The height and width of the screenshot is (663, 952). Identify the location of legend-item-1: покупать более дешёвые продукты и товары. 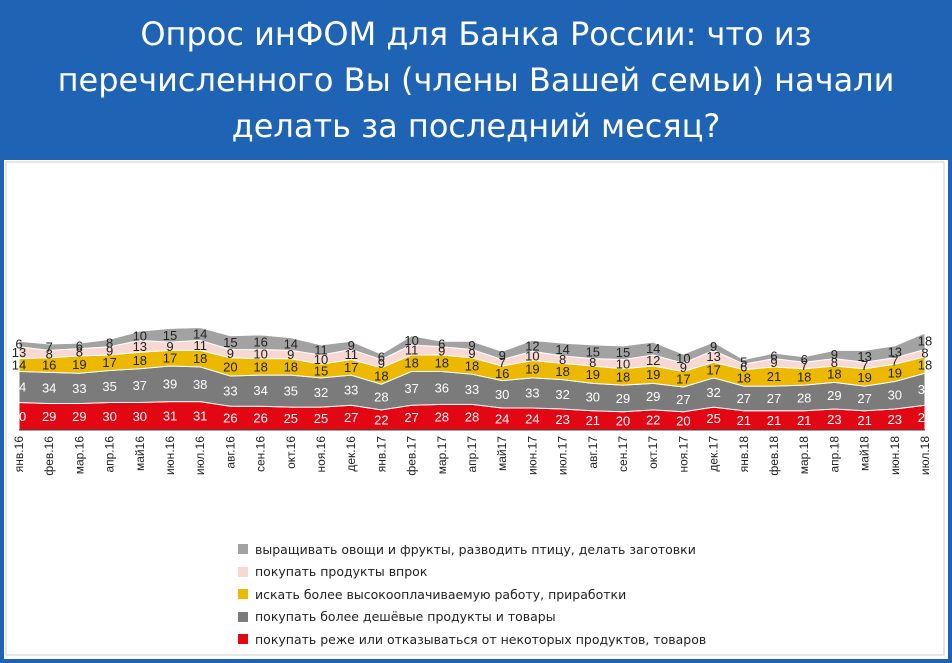
(472, 617).